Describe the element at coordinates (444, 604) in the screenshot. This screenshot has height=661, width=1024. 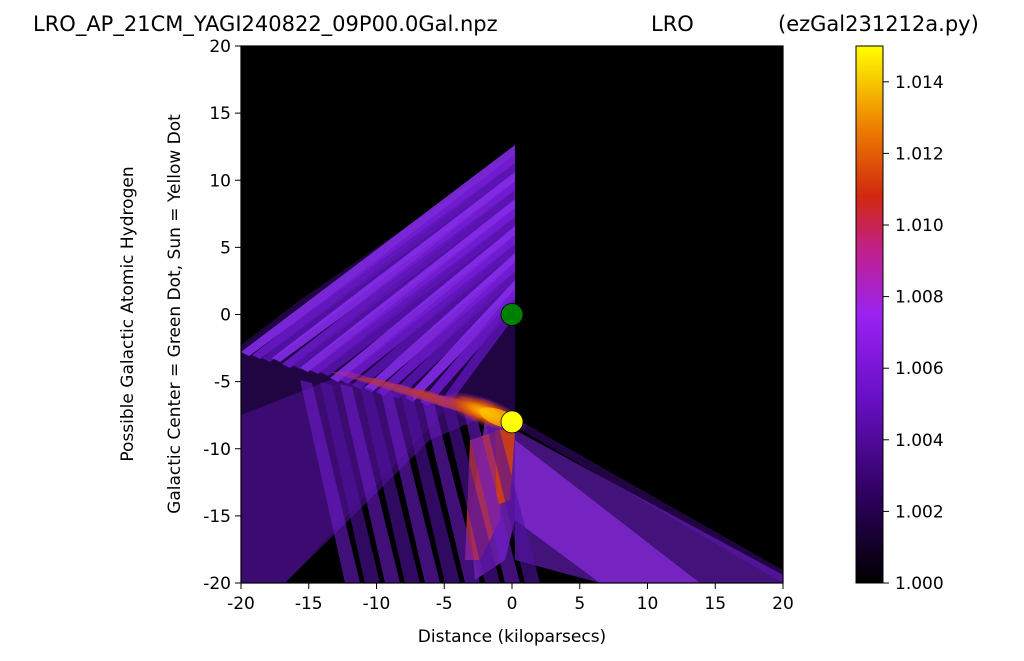
I see `x-tick-label: -5` at that location.